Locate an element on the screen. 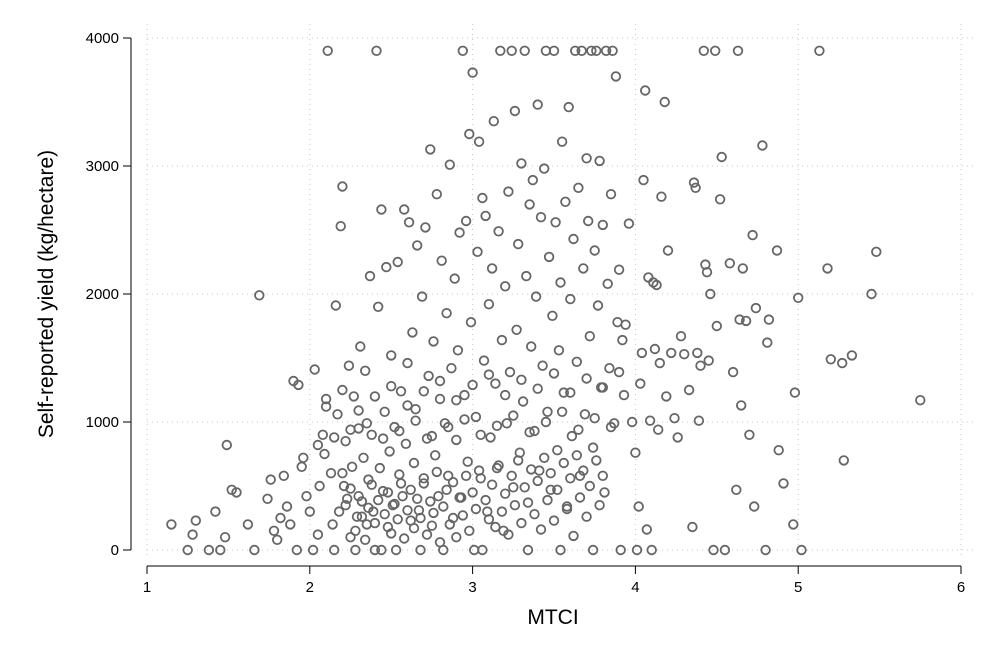 The width and height of the screenshot is (1000, 667). x-tick-label: 1 is located at coordinates (147, 587).